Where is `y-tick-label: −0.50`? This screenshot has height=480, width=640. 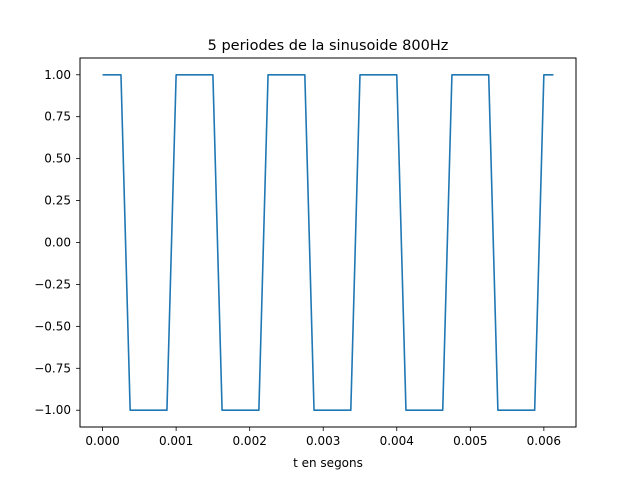
y-tick-label: −0.50 is located at coordinates (52, 326).